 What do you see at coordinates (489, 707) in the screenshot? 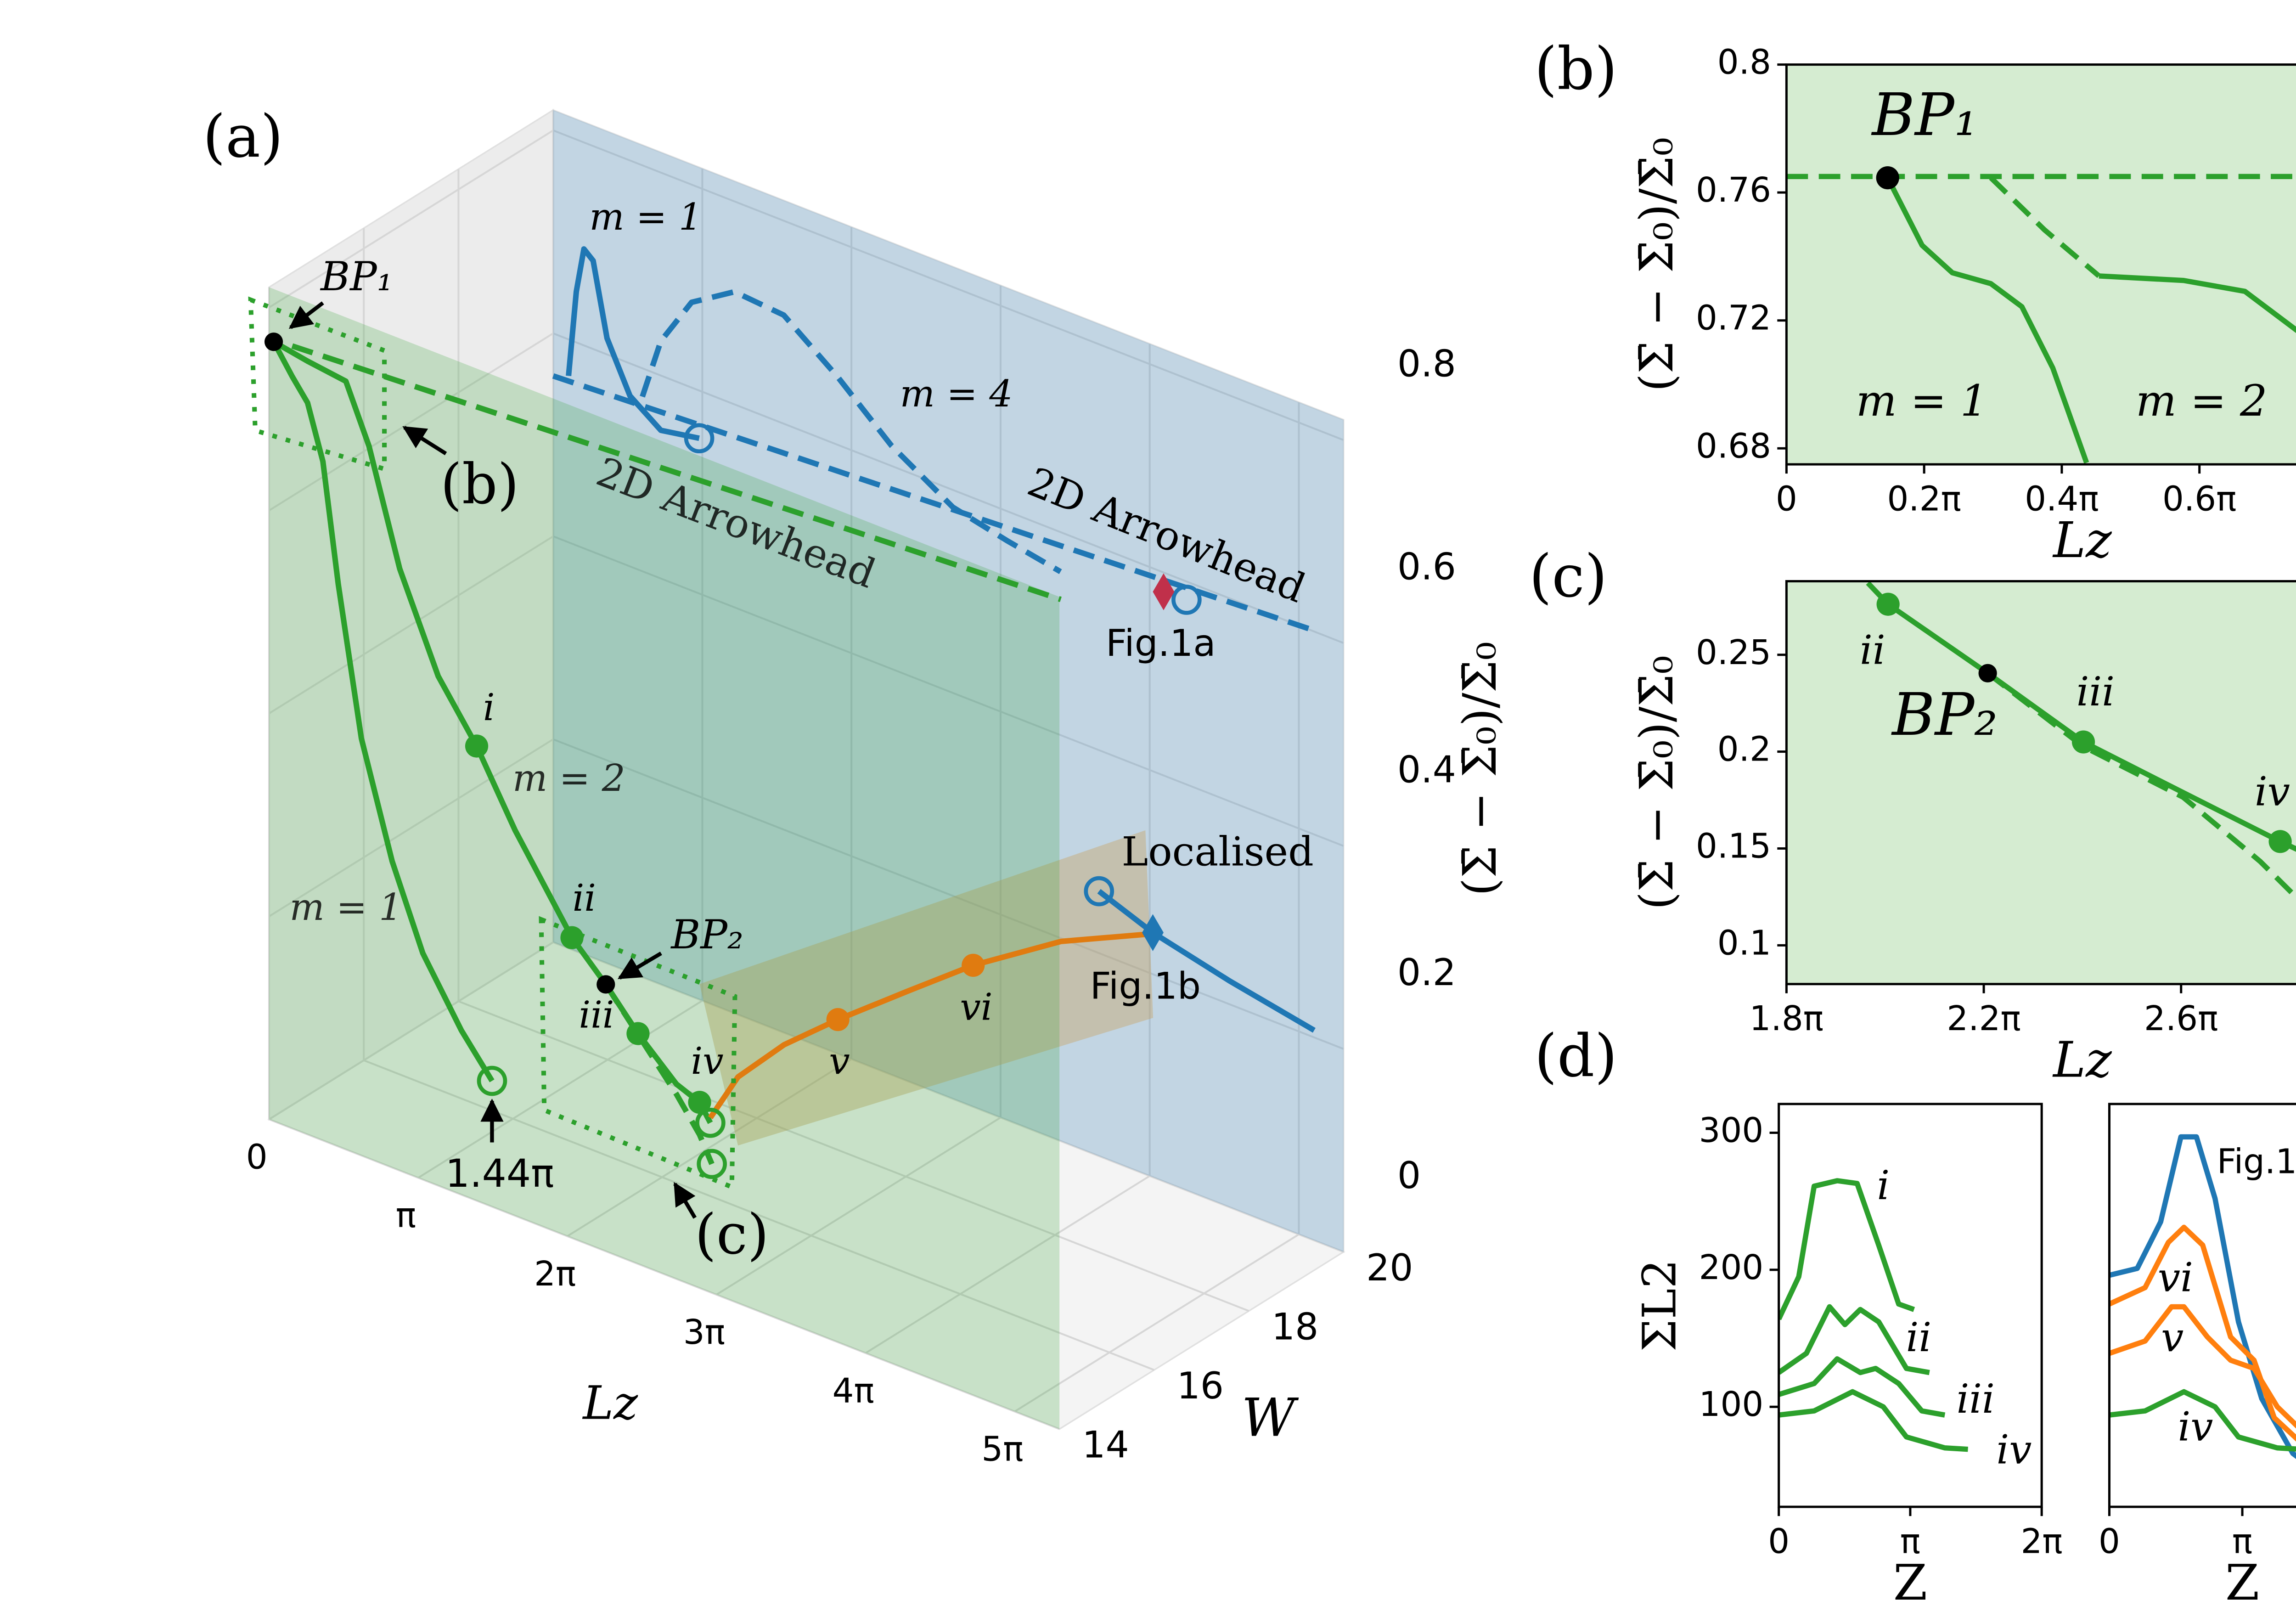
I see `point-label: i` at bounding box center [489, 707].